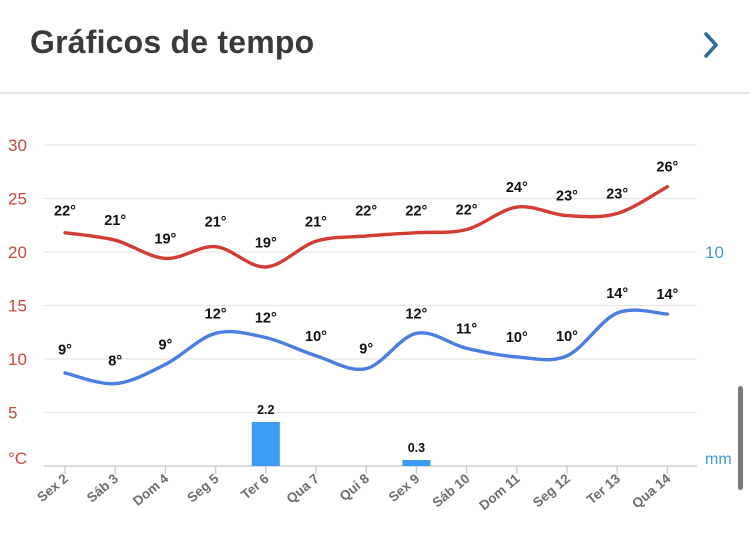  What do you see at coordinates (651, 490) in the screenshot?
I see `x-axis-label: Qua 14` at bounding box center [651, 490].